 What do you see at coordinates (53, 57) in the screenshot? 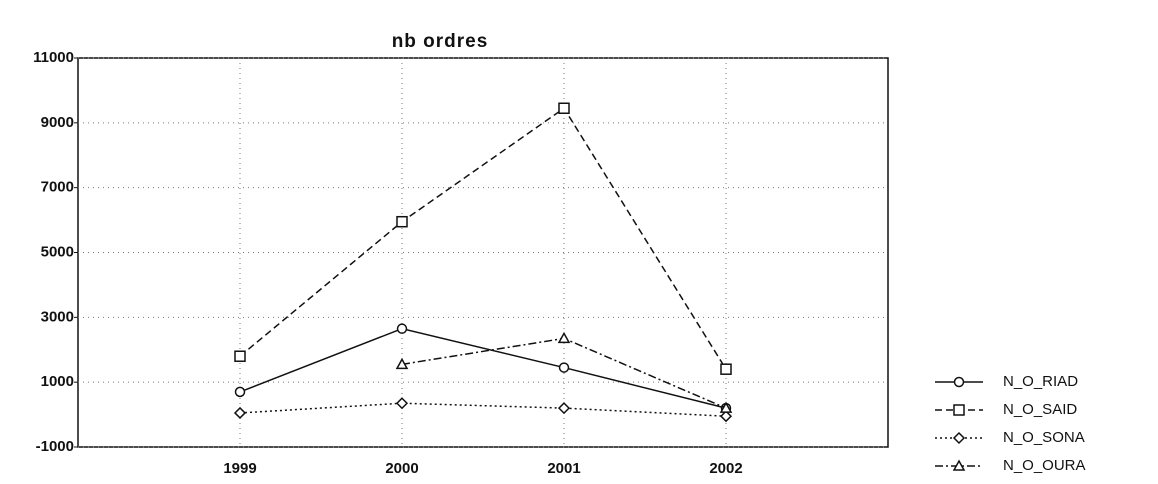
I see `y-tick-label: 11000` at bounding box center [53, 57].